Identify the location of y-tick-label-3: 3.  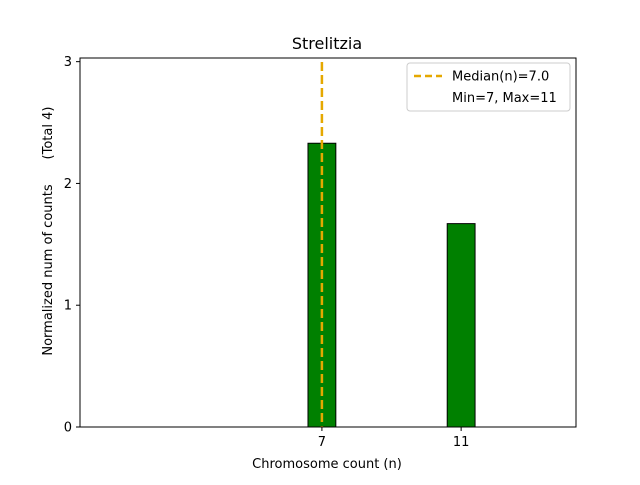
(68, 62).